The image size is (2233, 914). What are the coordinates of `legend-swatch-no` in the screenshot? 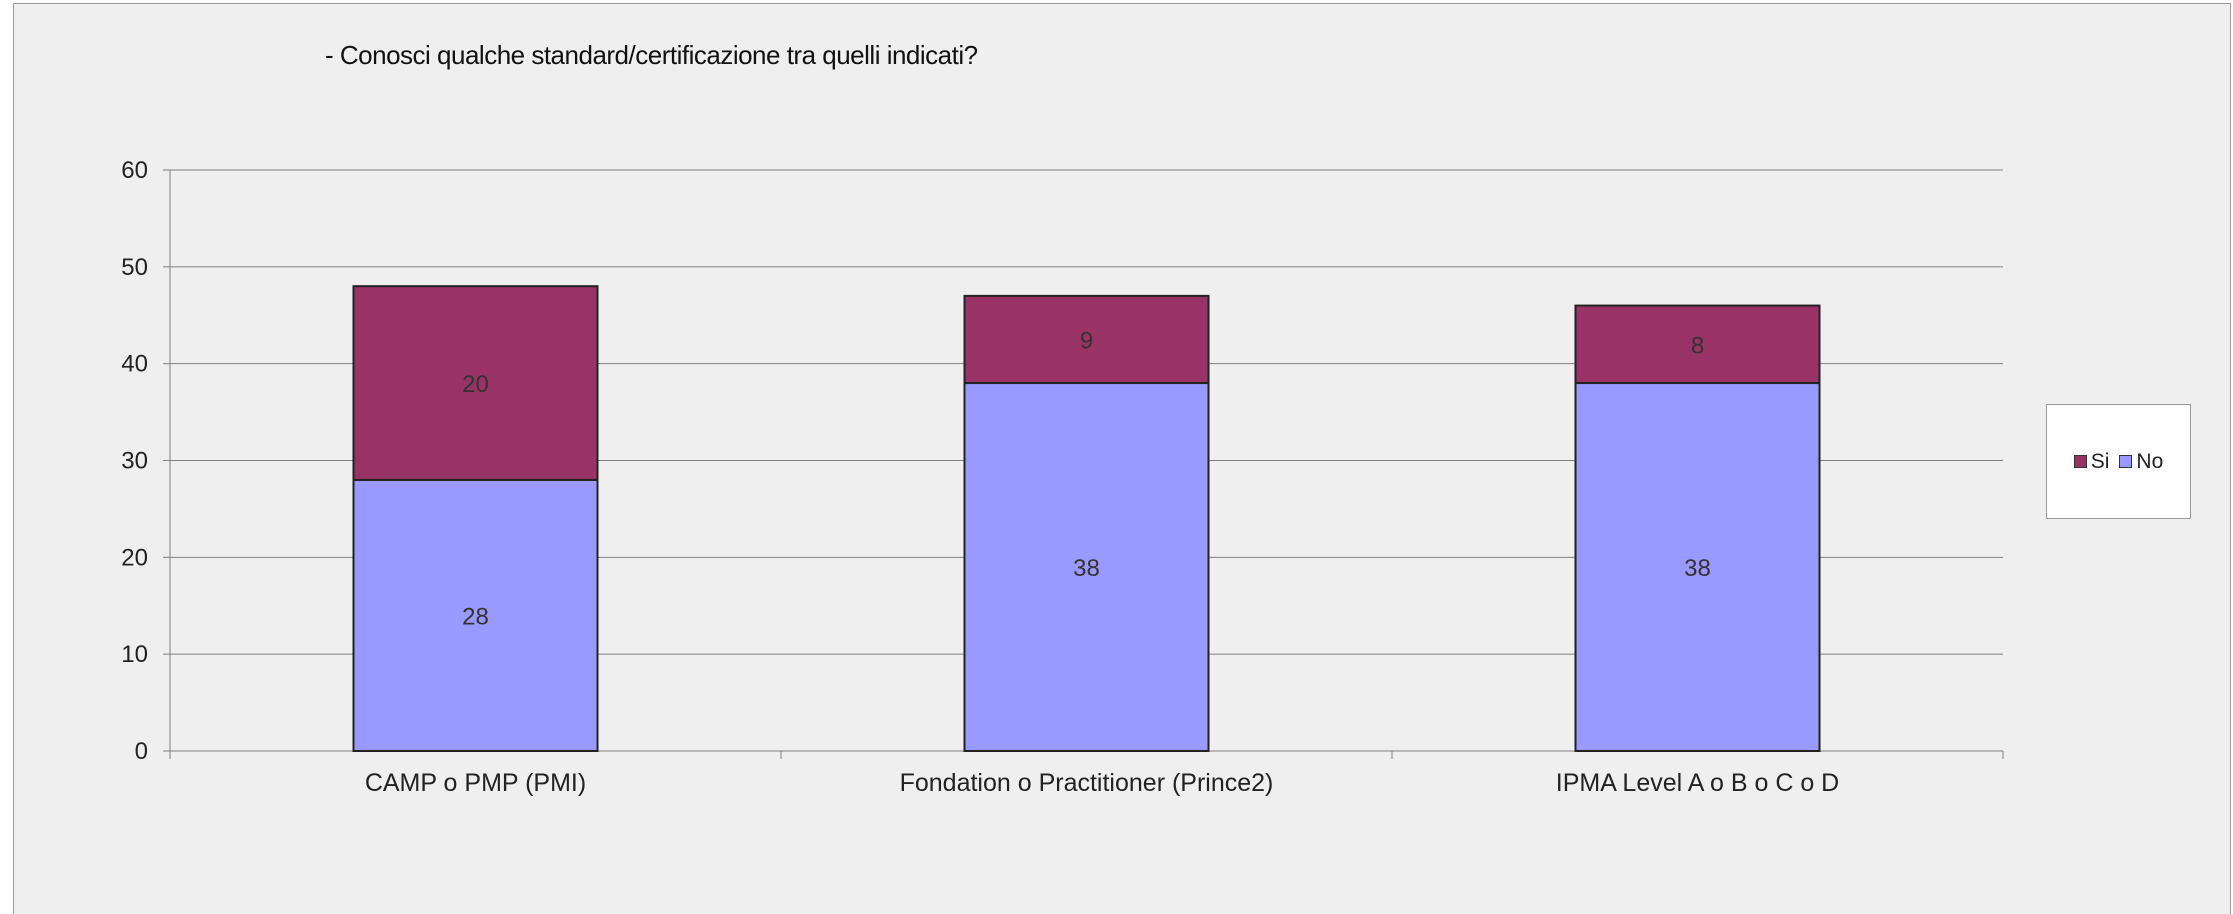 It's located at (2125, 461).